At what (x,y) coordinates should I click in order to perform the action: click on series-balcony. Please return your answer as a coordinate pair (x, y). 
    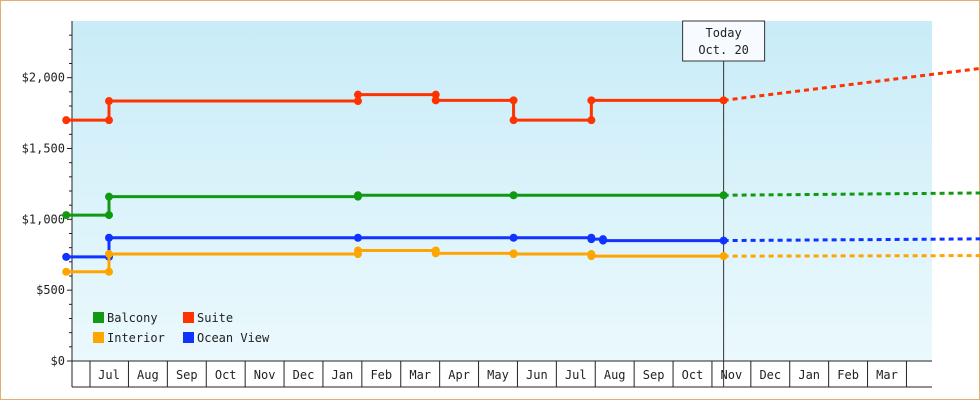
    Looking at the image, I should click on (521, 205).